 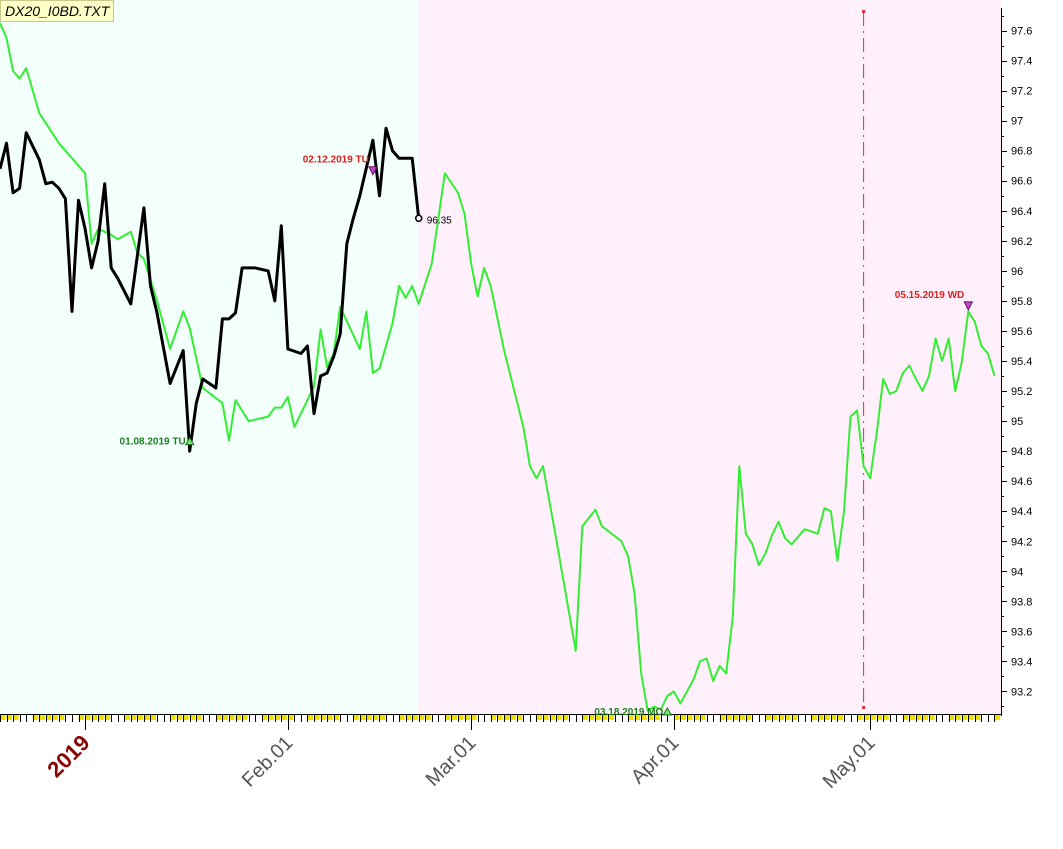 What do you see at coordinates (1021, 662) in the screenshot?
I see `y-tick-label: 93.4` at bounding box center [1021, 662].